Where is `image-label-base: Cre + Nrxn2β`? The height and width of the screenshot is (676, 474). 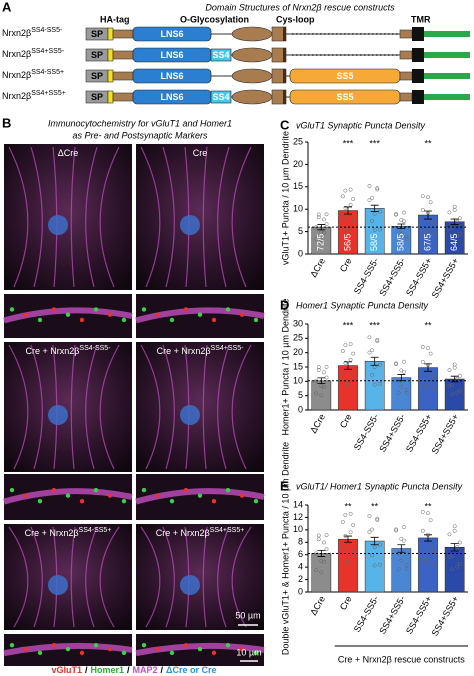
image-label-base: Cre + Nrxn2β is located at coordinates (52, 351).